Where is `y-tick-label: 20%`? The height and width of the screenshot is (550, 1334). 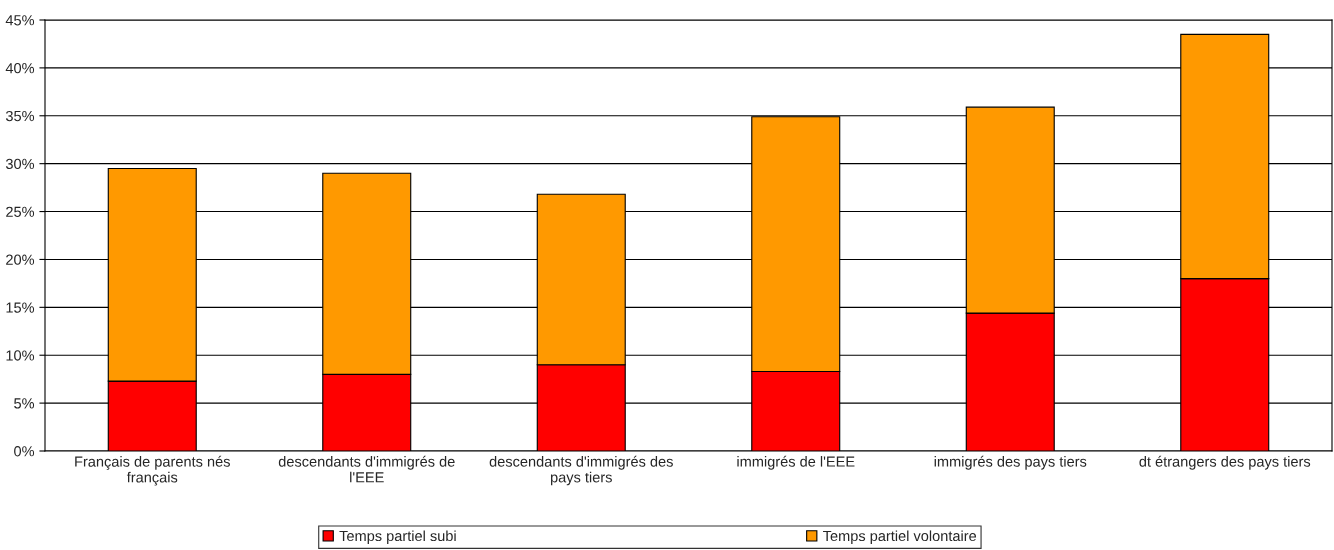 y-tick-label: 20% is located at coordinates (20, 259).